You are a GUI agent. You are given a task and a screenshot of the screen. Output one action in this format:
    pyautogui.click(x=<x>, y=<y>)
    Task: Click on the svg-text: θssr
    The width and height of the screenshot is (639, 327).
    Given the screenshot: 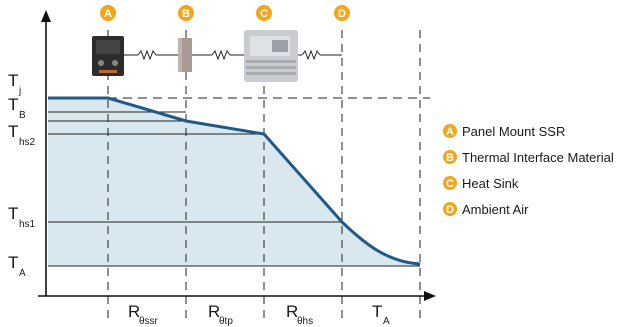 What is the action you would take?
    pyautogui.click(x=149, y=321)
    